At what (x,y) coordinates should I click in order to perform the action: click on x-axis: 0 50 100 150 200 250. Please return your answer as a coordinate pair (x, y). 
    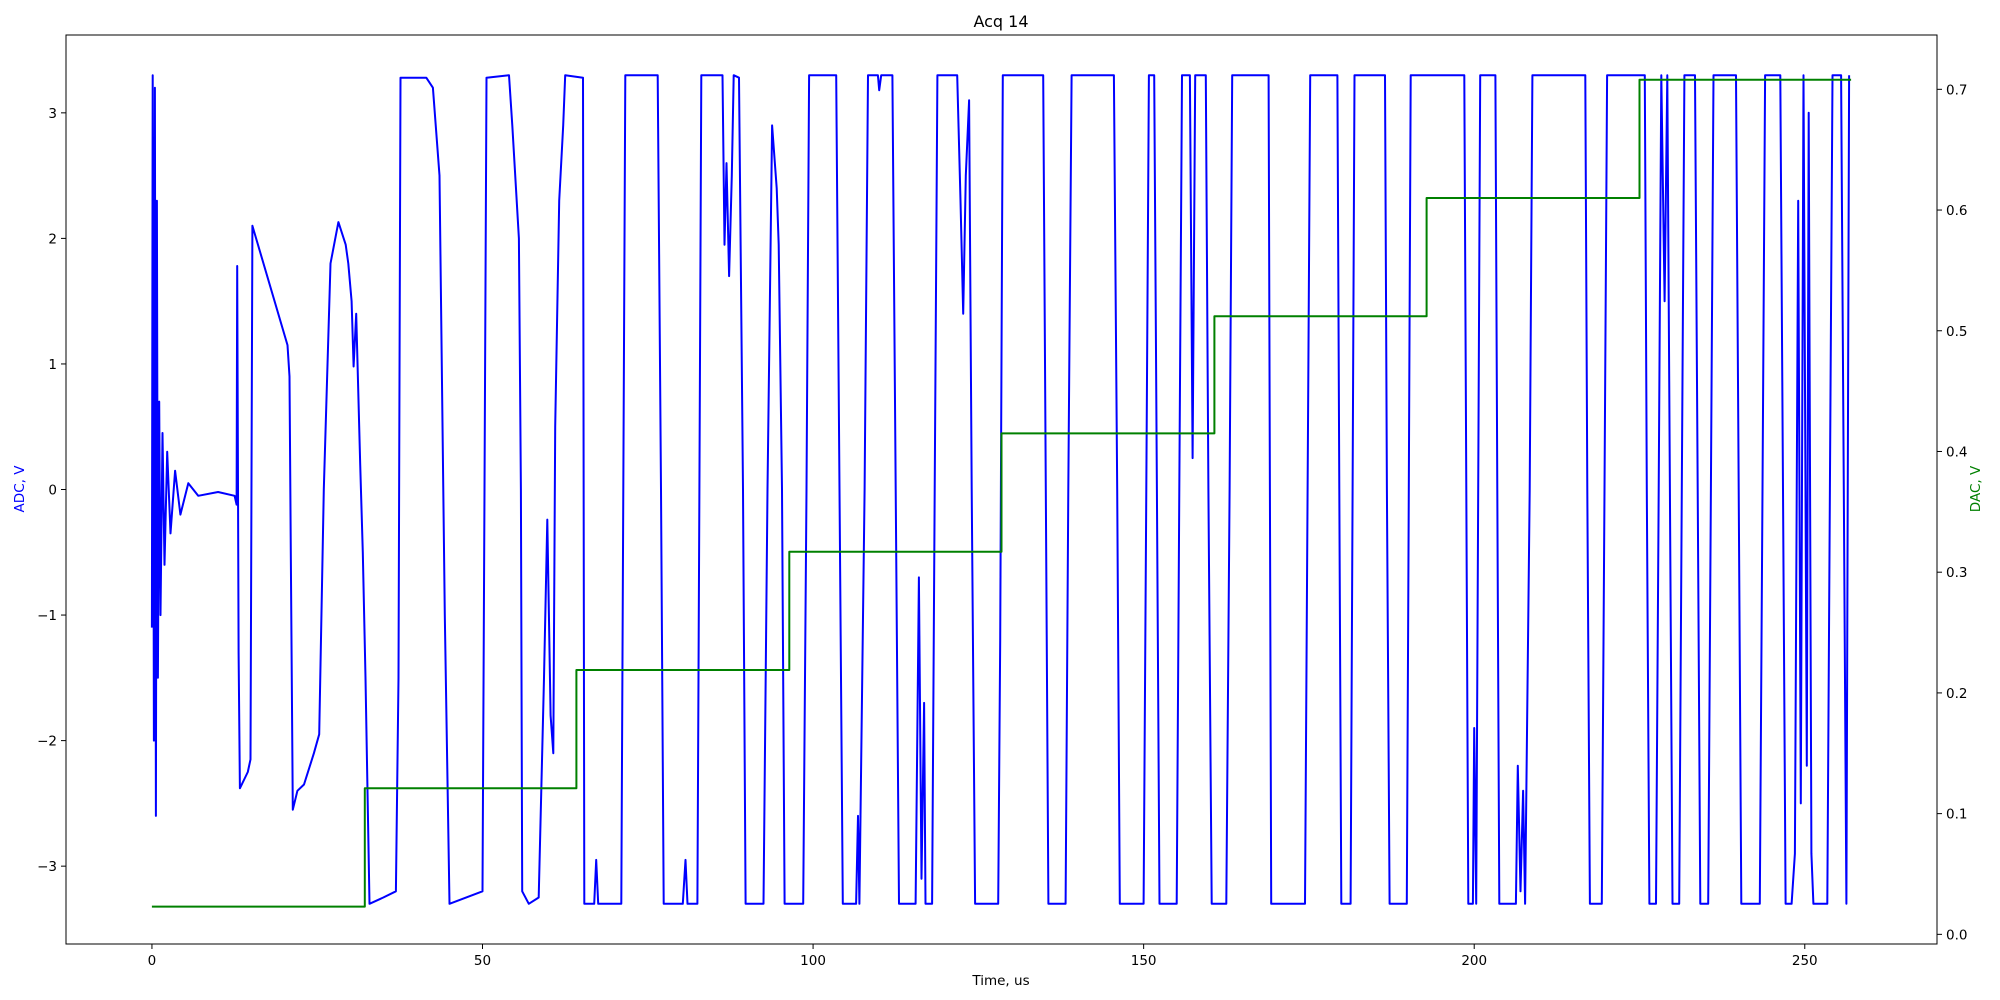
    Looking at the image, I should click on (983, 956).